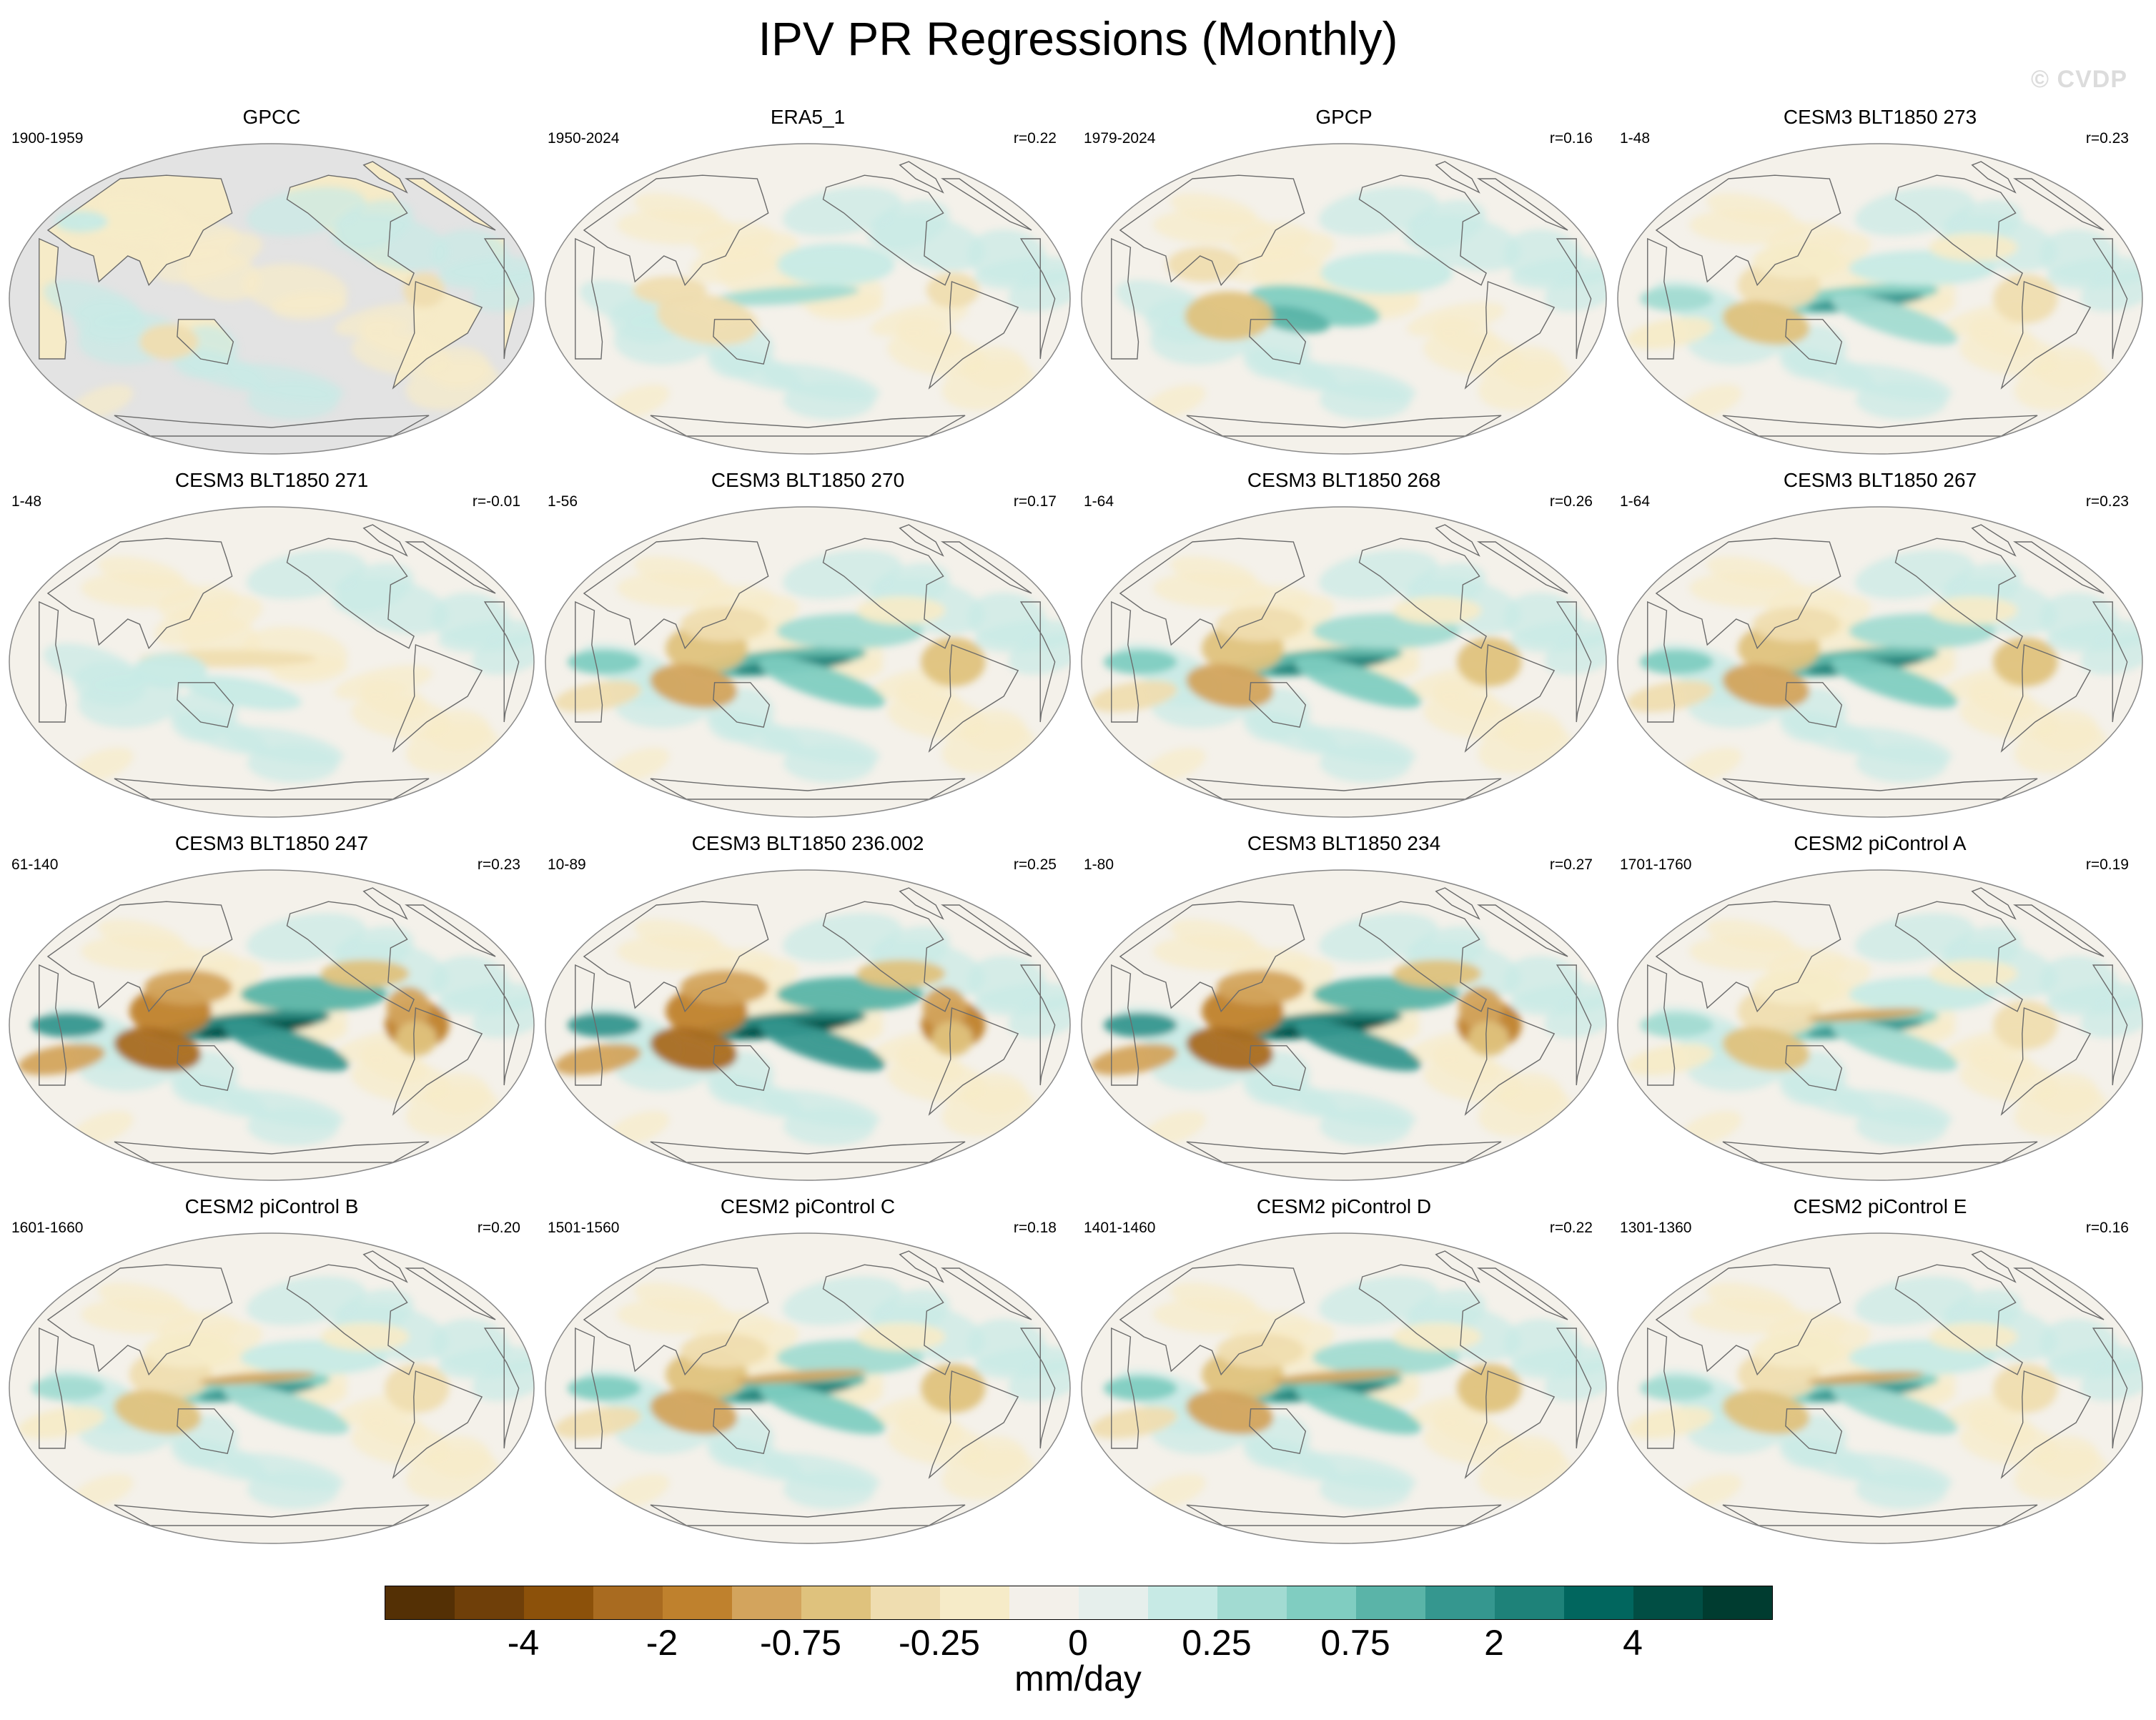 The height and width of the screenshot is (1720, 2156). Describe the element at coordinates (808, 1206) in the screenshot. I see `panel-title: CESM2 piControl C` at that location.